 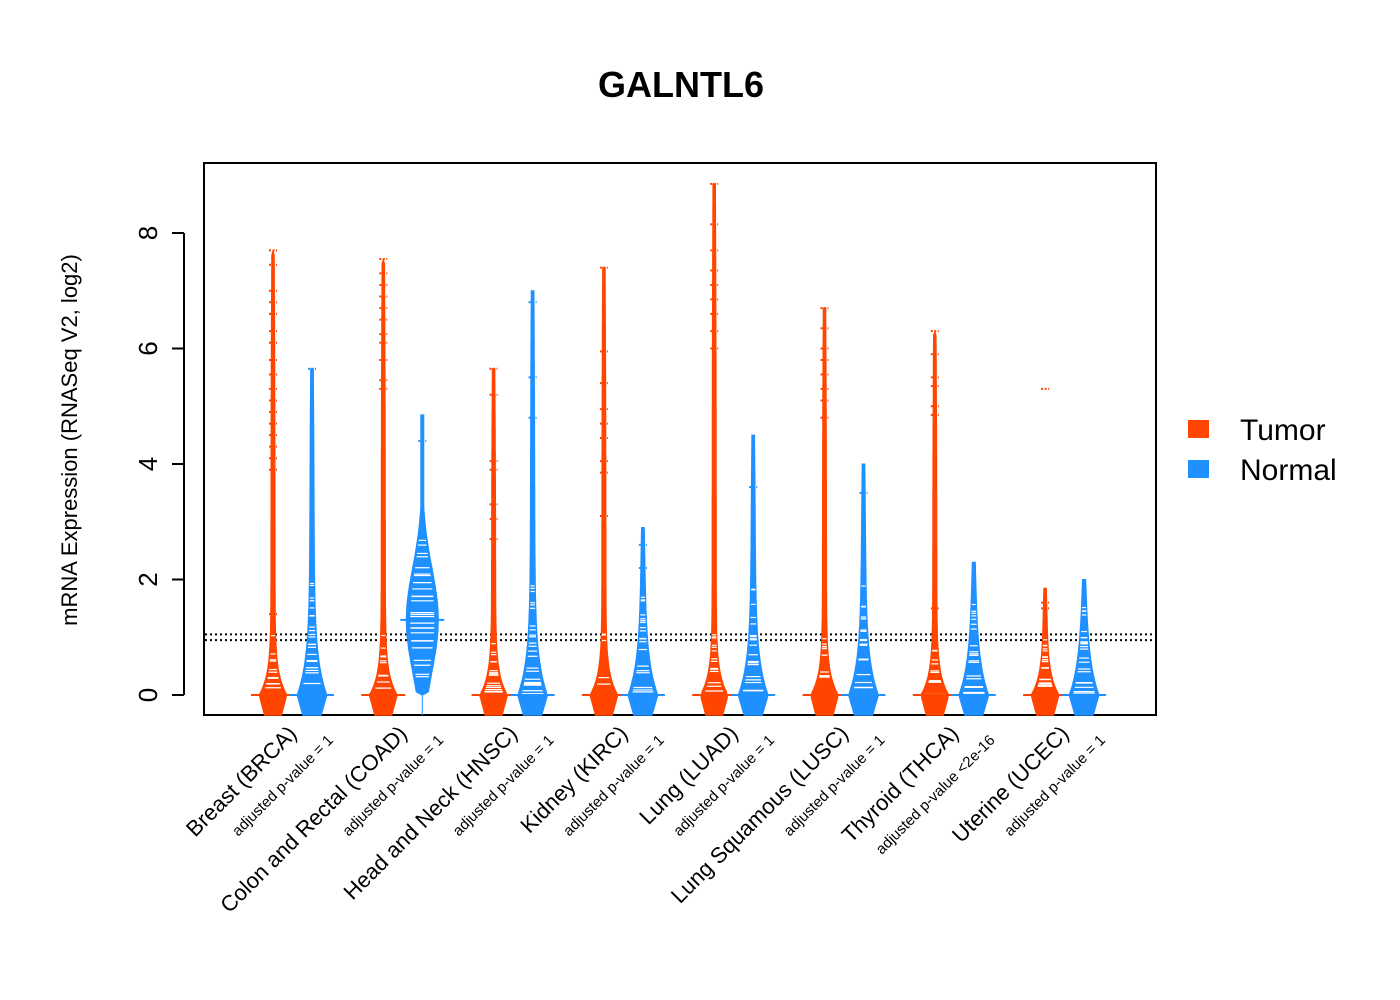 I want to click on y-tick-label: 2, so click(x=148, y=579).